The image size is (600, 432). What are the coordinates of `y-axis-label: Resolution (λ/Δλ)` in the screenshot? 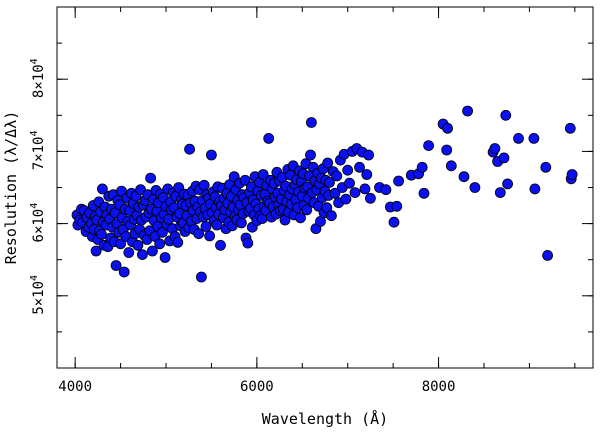 It's located at (11, 188).